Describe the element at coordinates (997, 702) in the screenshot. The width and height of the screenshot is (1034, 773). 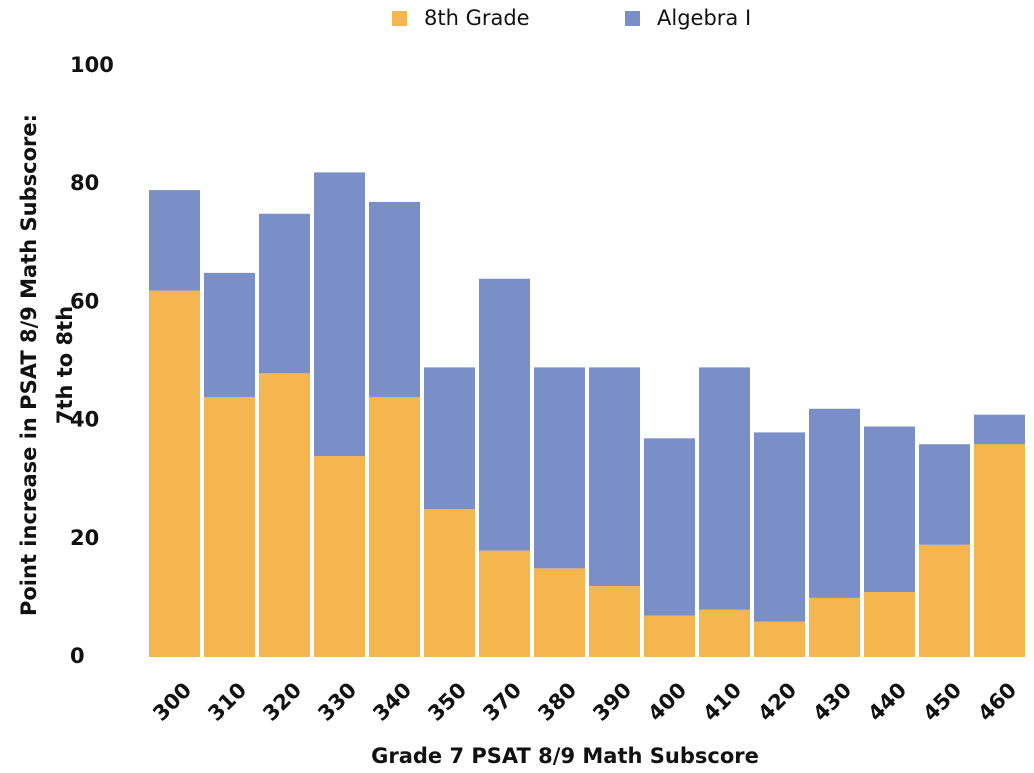
I see `x-tick-label: 460` at that location.